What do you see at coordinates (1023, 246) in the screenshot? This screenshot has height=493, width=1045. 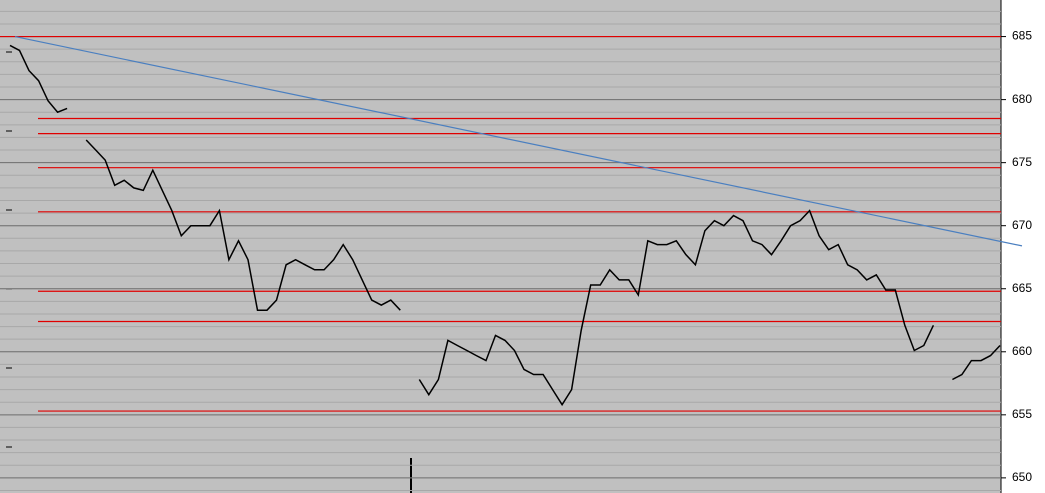 I see `axis-panel` at bounding box center [1023, 246].